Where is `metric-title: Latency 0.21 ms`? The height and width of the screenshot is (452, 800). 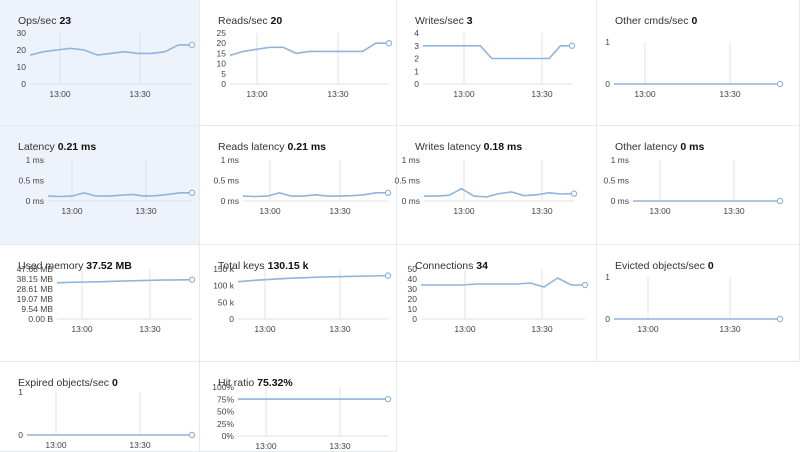 metric-title: Latency 0.21 ms is located at coordinates (57, 147).